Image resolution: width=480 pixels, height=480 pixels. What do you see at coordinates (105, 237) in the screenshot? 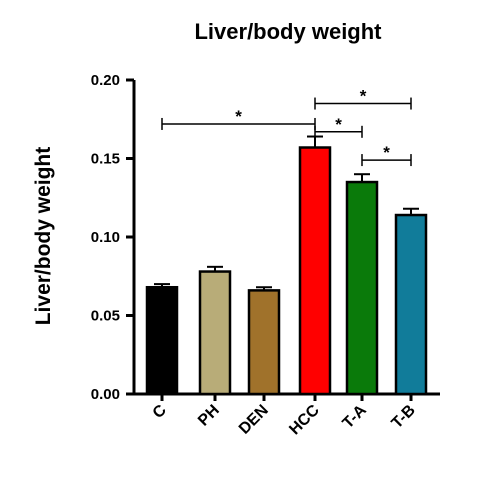
I see `y-tick-label: 0.10` at bounding box center [105, 237].